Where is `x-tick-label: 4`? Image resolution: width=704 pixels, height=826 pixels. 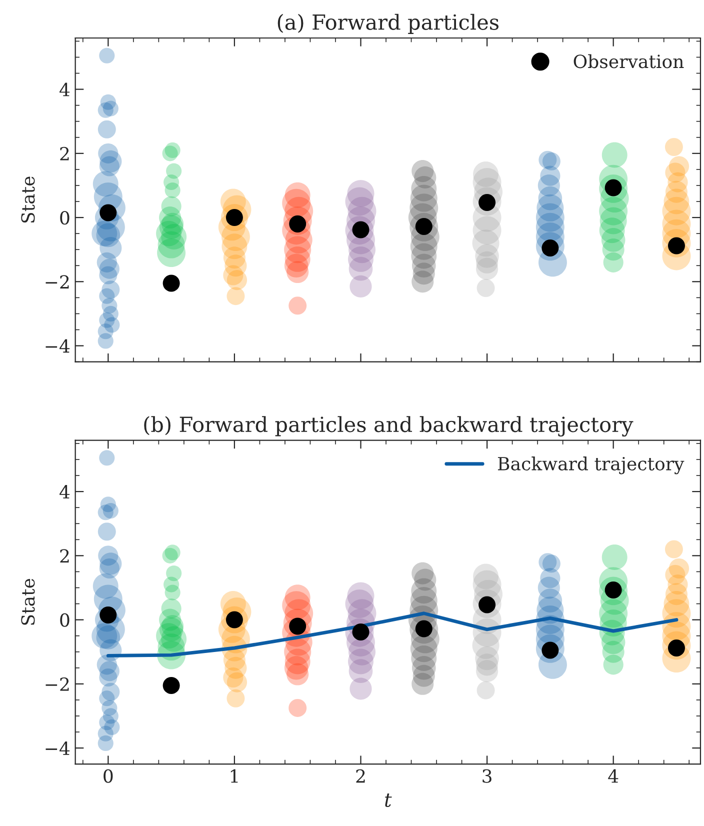
x-tick-label: 4 is located at coordinates (613, 776).